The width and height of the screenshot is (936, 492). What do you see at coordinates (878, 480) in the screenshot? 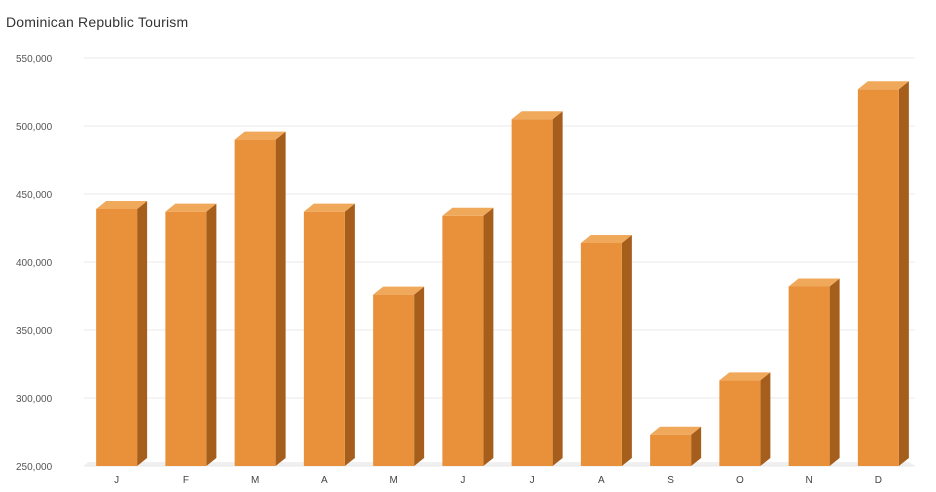
I see `x-tick-label: D` at bounding box center [878, 480].